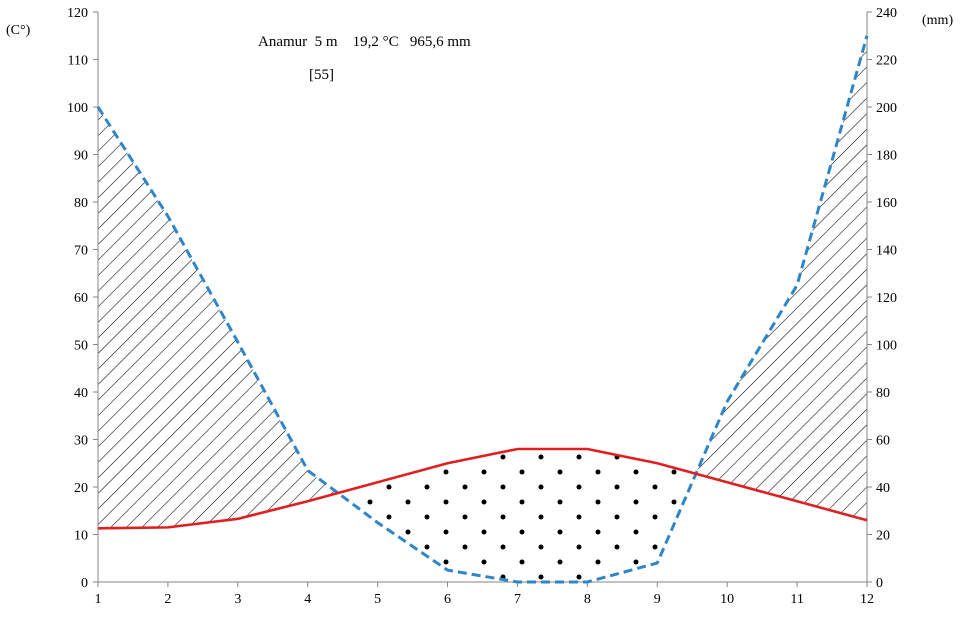 The width and height of the screenshot is (976, 620). What do you see at coordinates (781, 278) in the screenshot?
I see `humid-period-hatch` at bounding box center [781, 278].